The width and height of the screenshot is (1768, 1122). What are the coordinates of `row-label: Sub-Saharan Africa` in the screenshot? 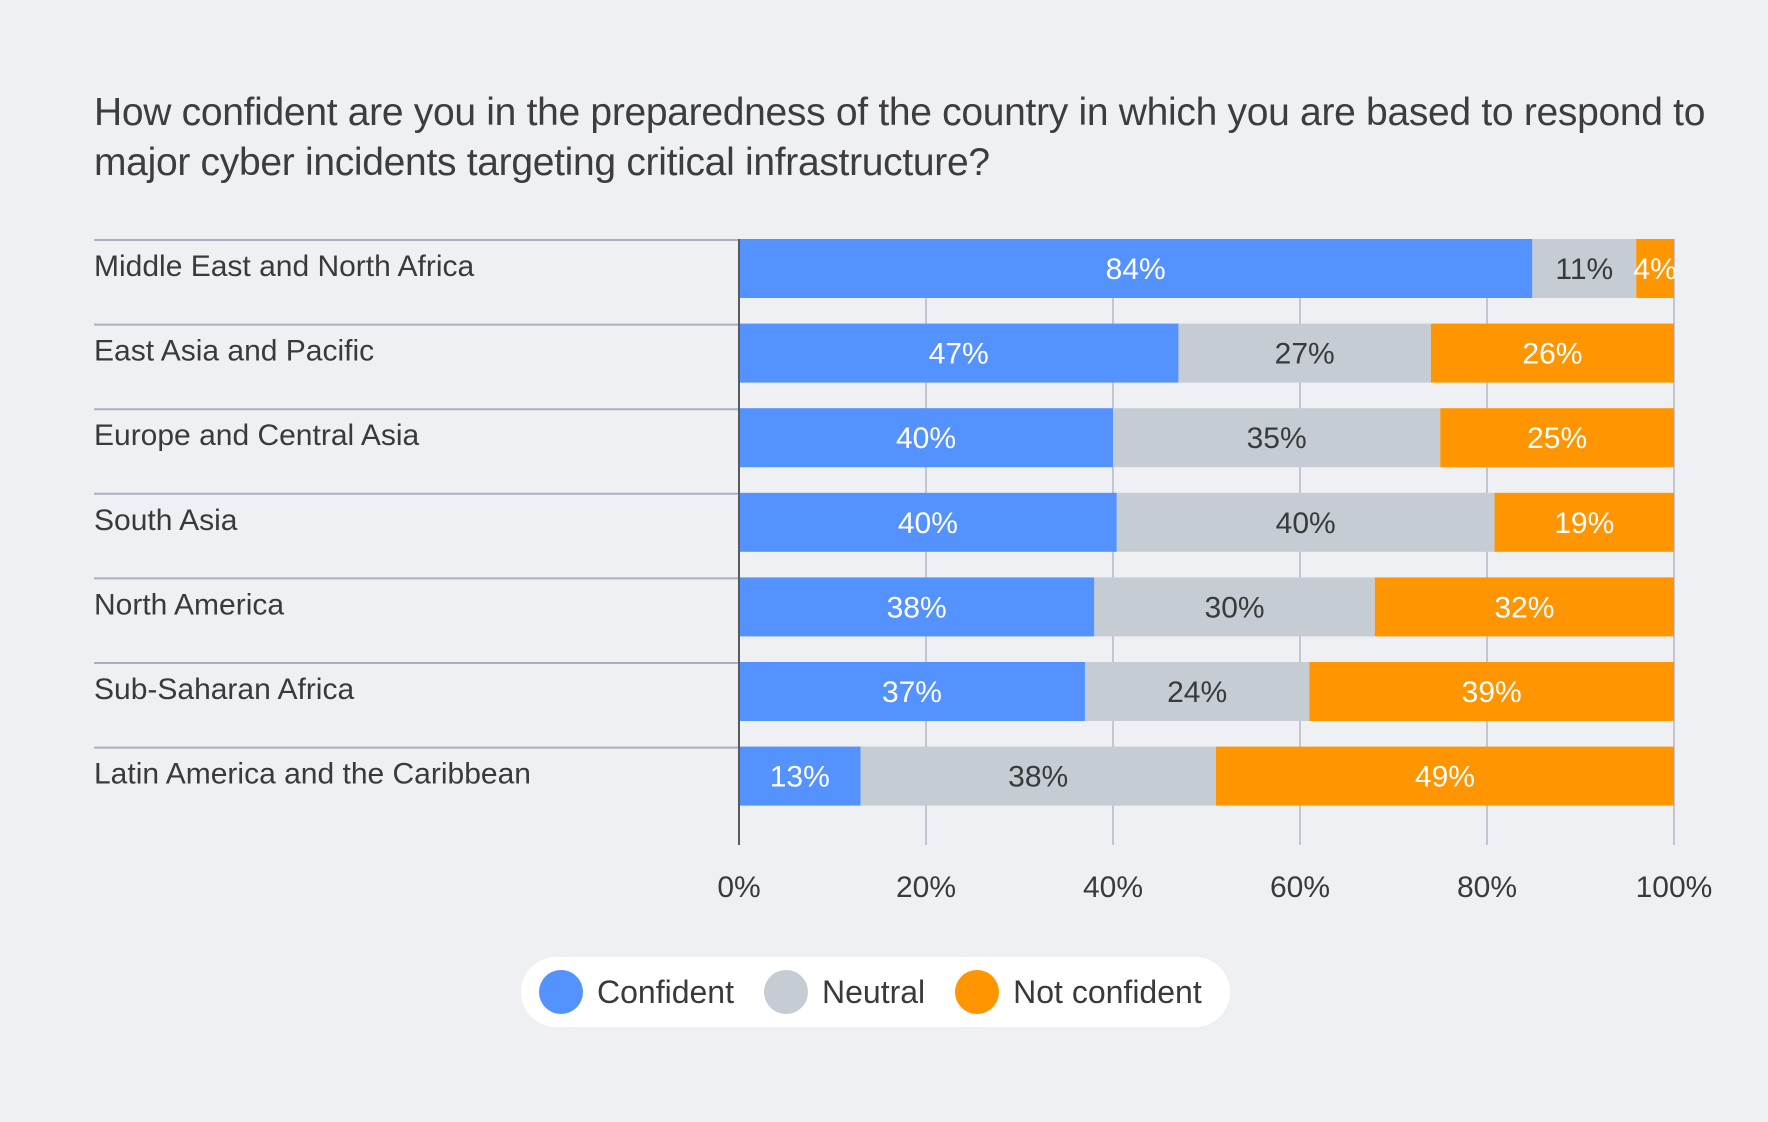 It's located at (224, 689).